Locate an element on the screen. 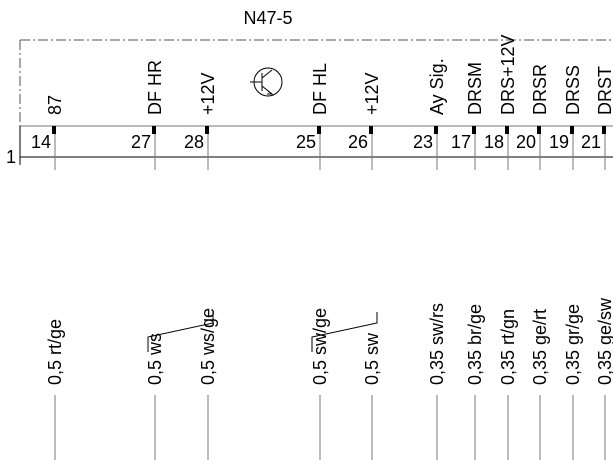 The image size is (613, 460). pin-number: 27 is located at coordinates (141, 142).